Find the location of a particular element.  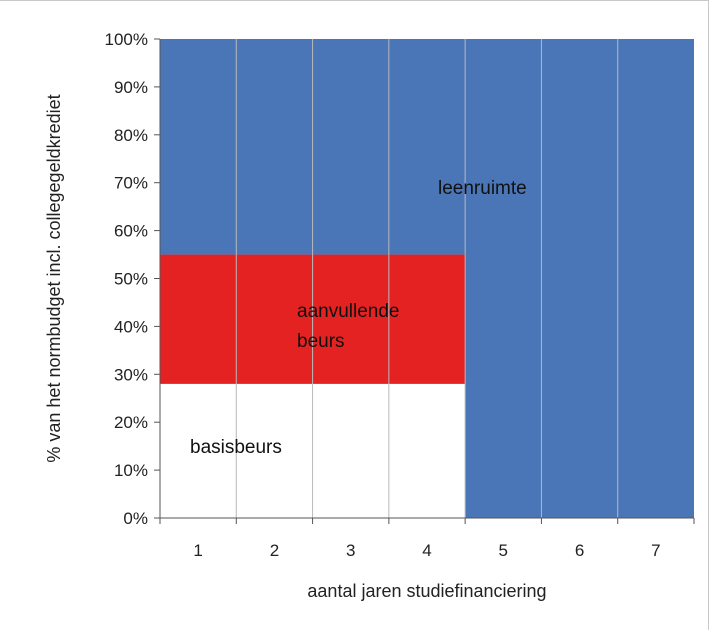

y-tick-label: 60% is located at coordinates (131, 231).